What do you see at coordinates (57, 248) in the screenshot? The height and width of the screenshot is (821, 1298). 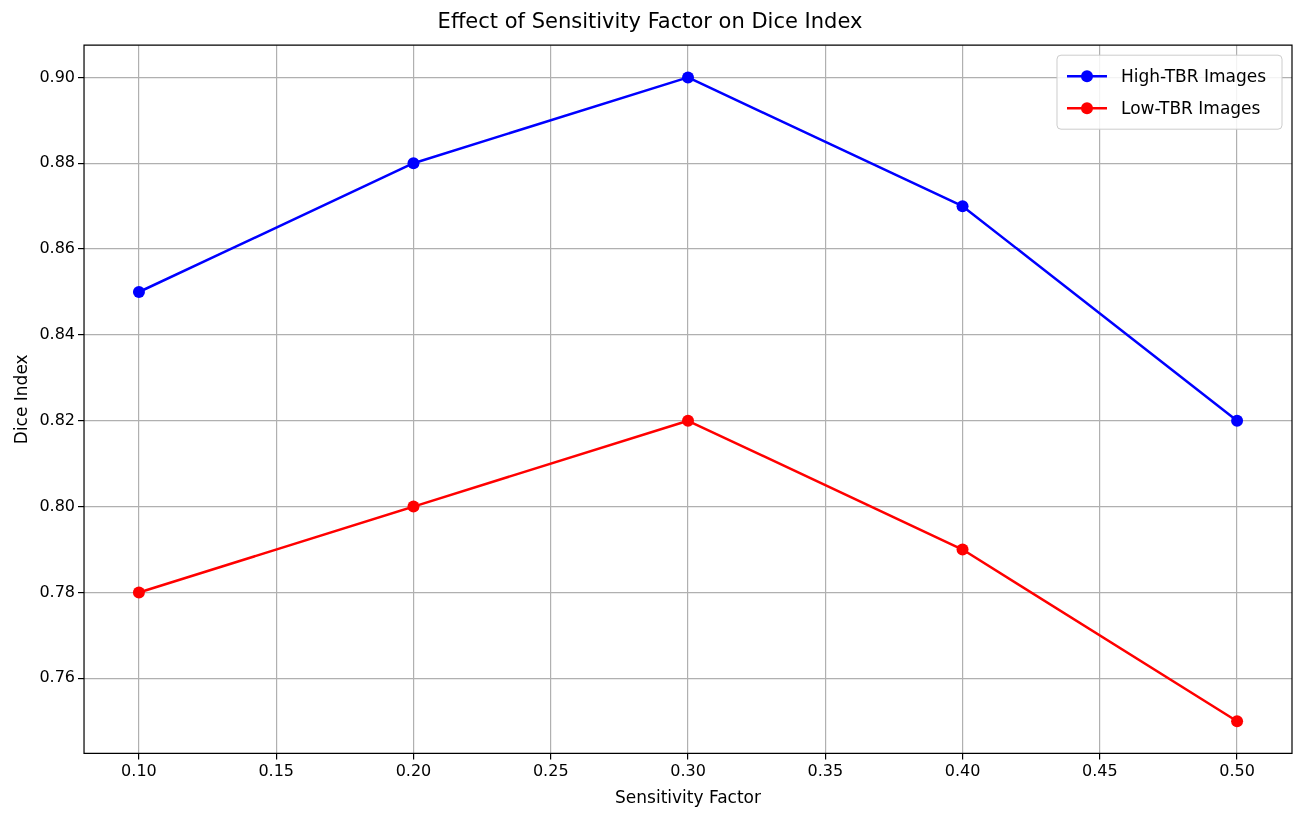 I see `y-tick-label: 0.86` at bounding box center [57, 248].